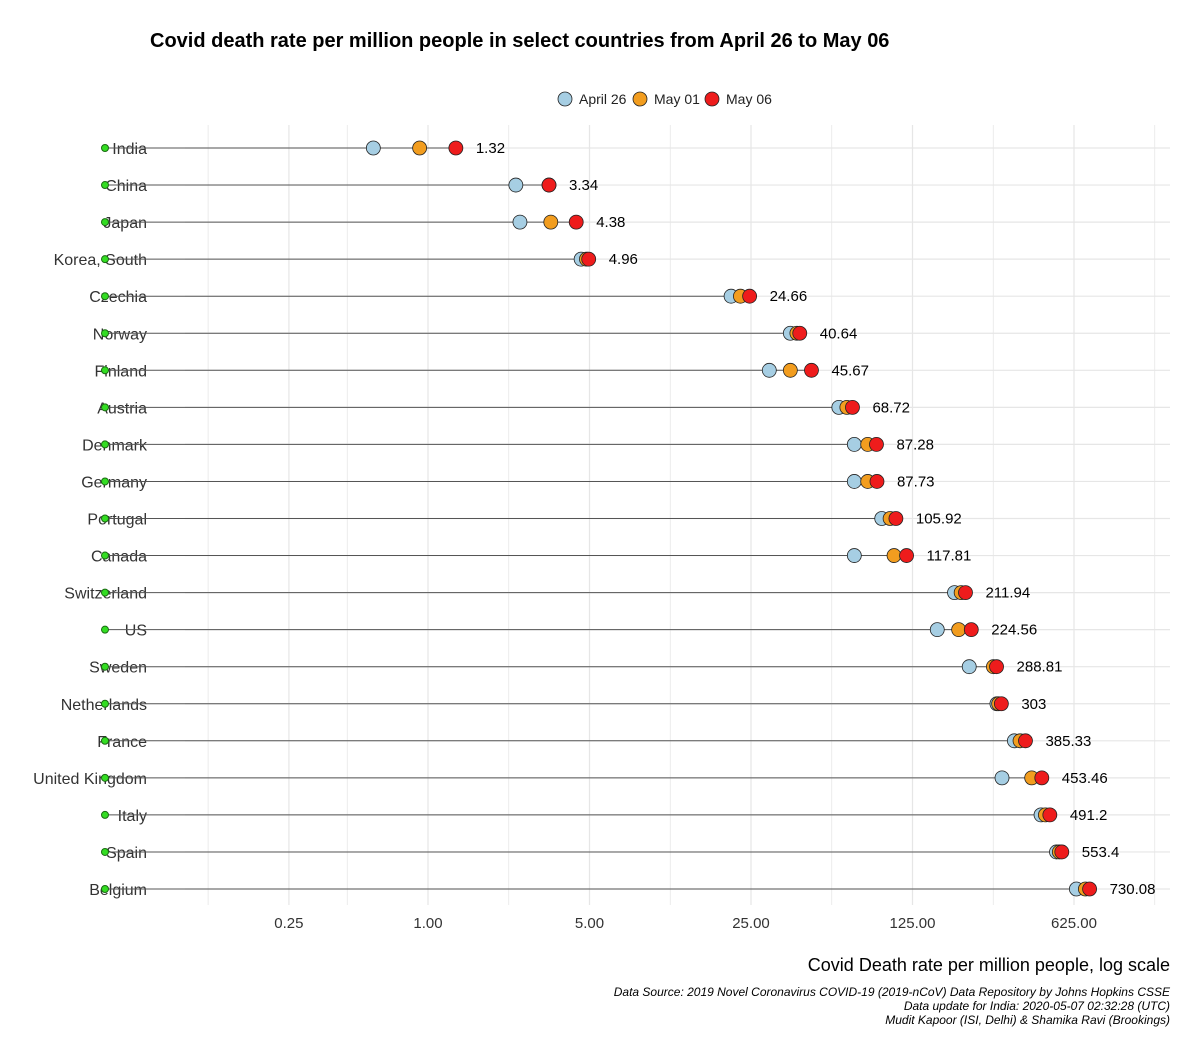 The height and width of the screenshot is (1057, 1200). What do you see at coordinates (891, 407) in the screenshot?
I see `value-label: 68.72` at bounding box center [891, 407].